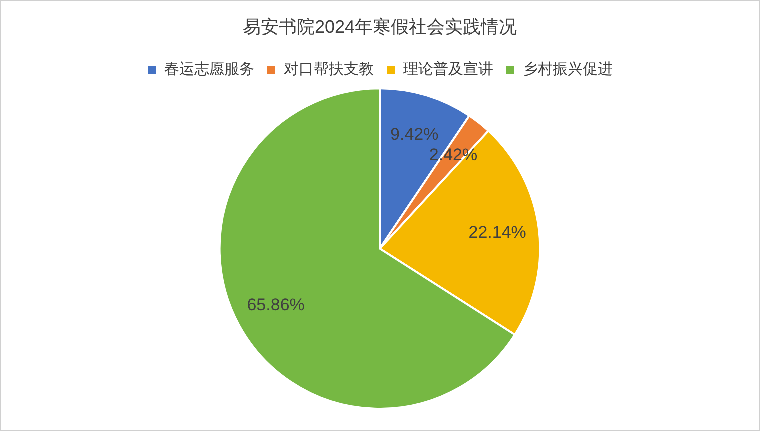 The width and height of the screenshot is (760, 431). What do you see at coordinates (568, 69) in the screenshot?
I see `legend-label: 乡村振兴促进` at bounding box center [568, 69].